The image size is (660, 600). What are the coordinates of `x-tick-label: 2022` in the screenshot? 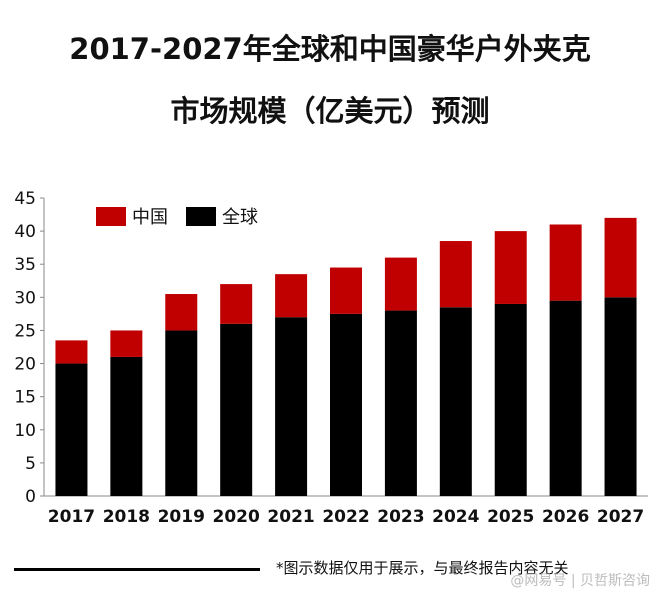 It's located at (345, 517).